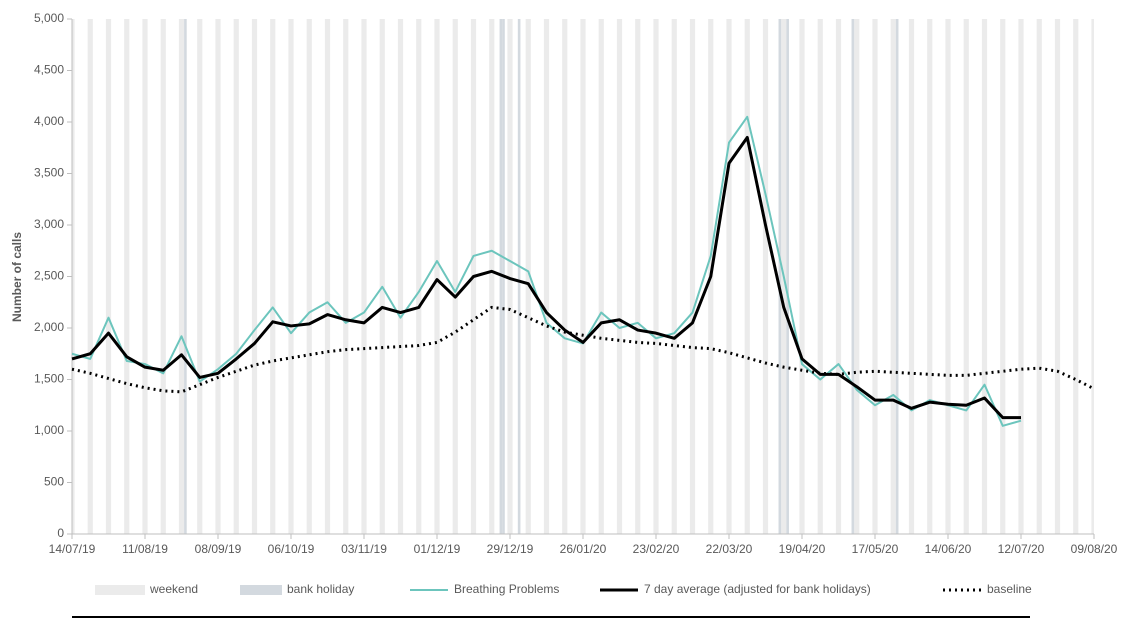 The image size is (1125, 619). I want to click on x-tick-label: 17/05/20, so click(875, 549).